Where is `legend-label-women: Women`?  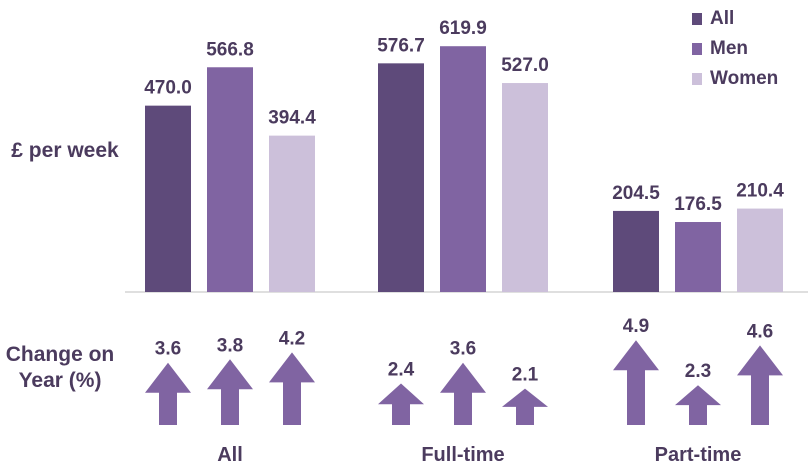
legend-label-women: Women is located at coordinates (744, 78).